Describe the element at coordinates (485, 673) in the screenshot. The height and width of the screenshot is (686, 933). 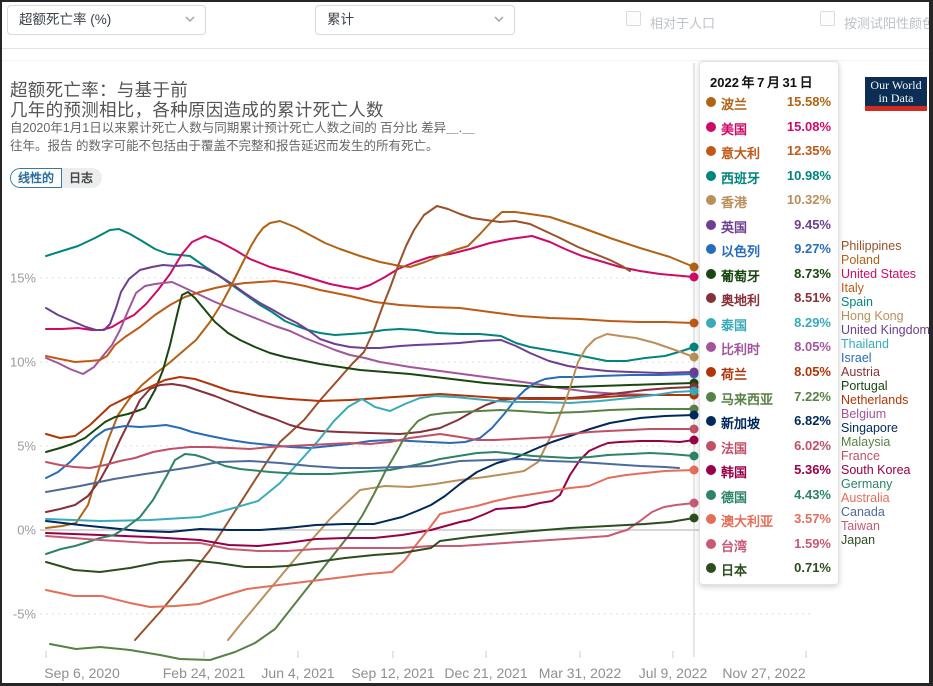
I see `svg-text: Dec 21, 2021` at that location.